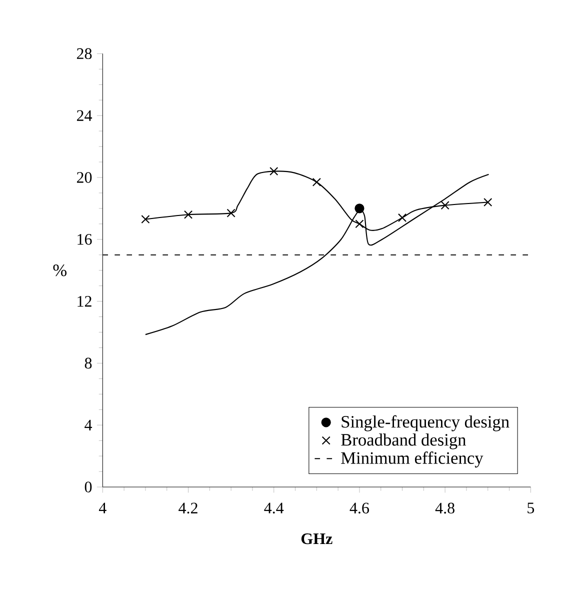 This screenshot has width=576, height=605. What do you see at coordinates (84, 54) in the screenshot?
I see `y-tick-label: 28` at bounding box center [84, 54].